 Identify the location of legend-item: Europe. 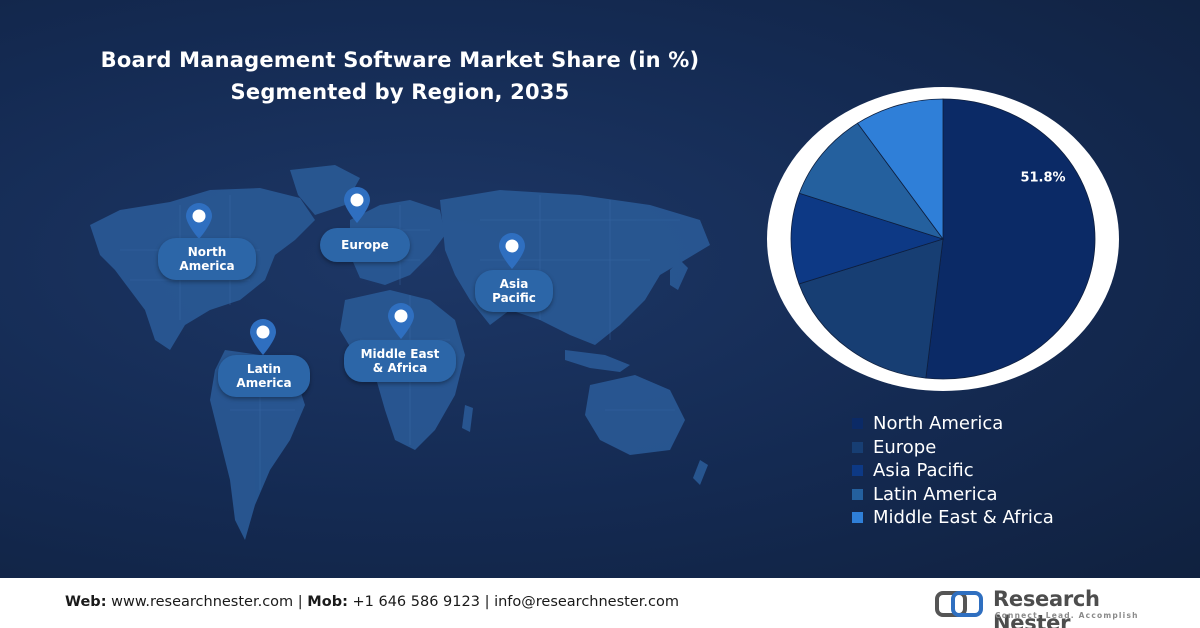
(953, 448).